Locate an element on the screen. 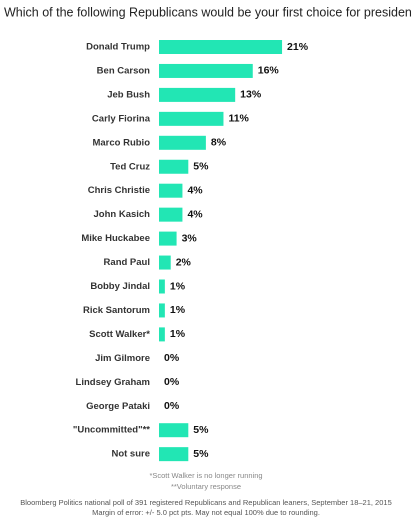 This screenshot has height=523, width=412. category-label: "Uncommitted"** is located at coordinates (111, 430).